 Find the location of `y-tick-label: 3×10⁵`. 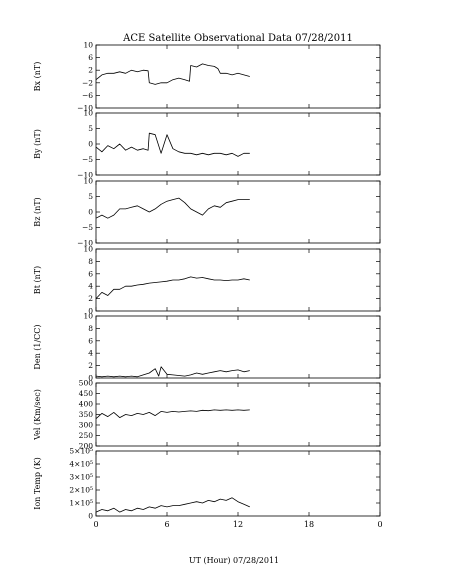

y-tick-label: 3×10⁵ is located at coordinates (81, 477).